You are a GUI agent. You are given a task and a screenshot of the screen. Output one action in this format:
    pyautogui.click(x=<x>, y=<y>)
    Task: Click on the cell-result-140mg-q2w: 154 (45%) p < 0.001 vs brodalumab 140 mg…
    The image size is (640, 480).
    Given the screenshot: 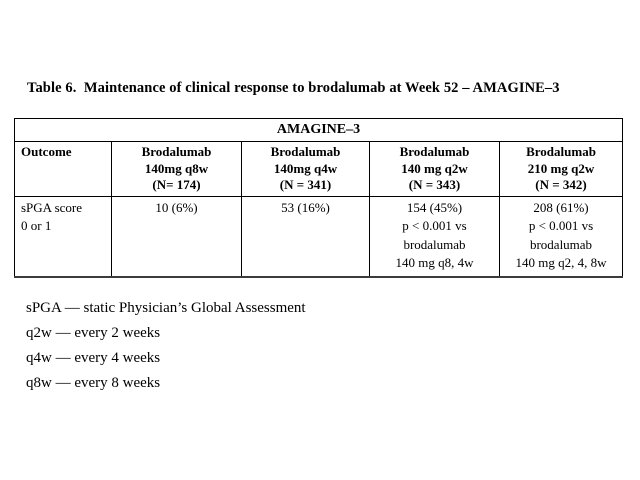 What is the action you would take?
    pyautogui.click(x=434, y=236)
    